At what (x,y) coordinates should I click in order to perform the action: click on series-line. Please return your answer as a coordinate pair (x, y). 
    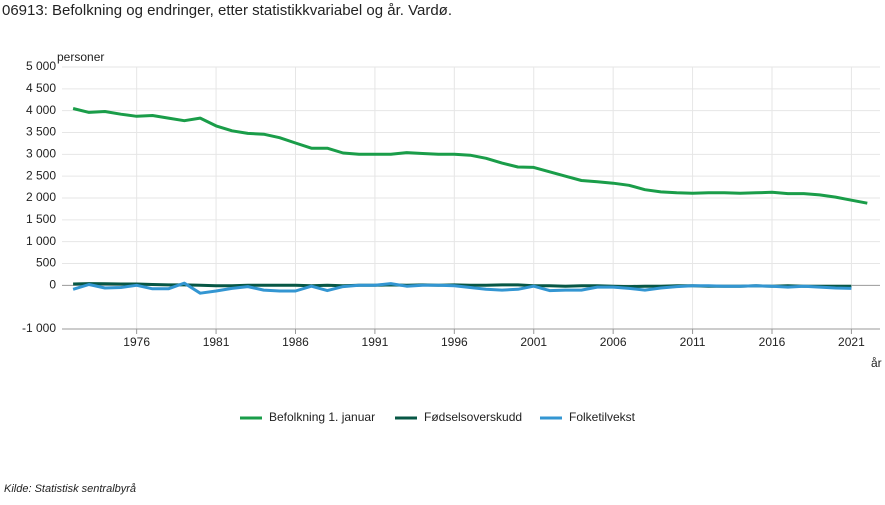
    Looking at the image, I should click on (462, 288).